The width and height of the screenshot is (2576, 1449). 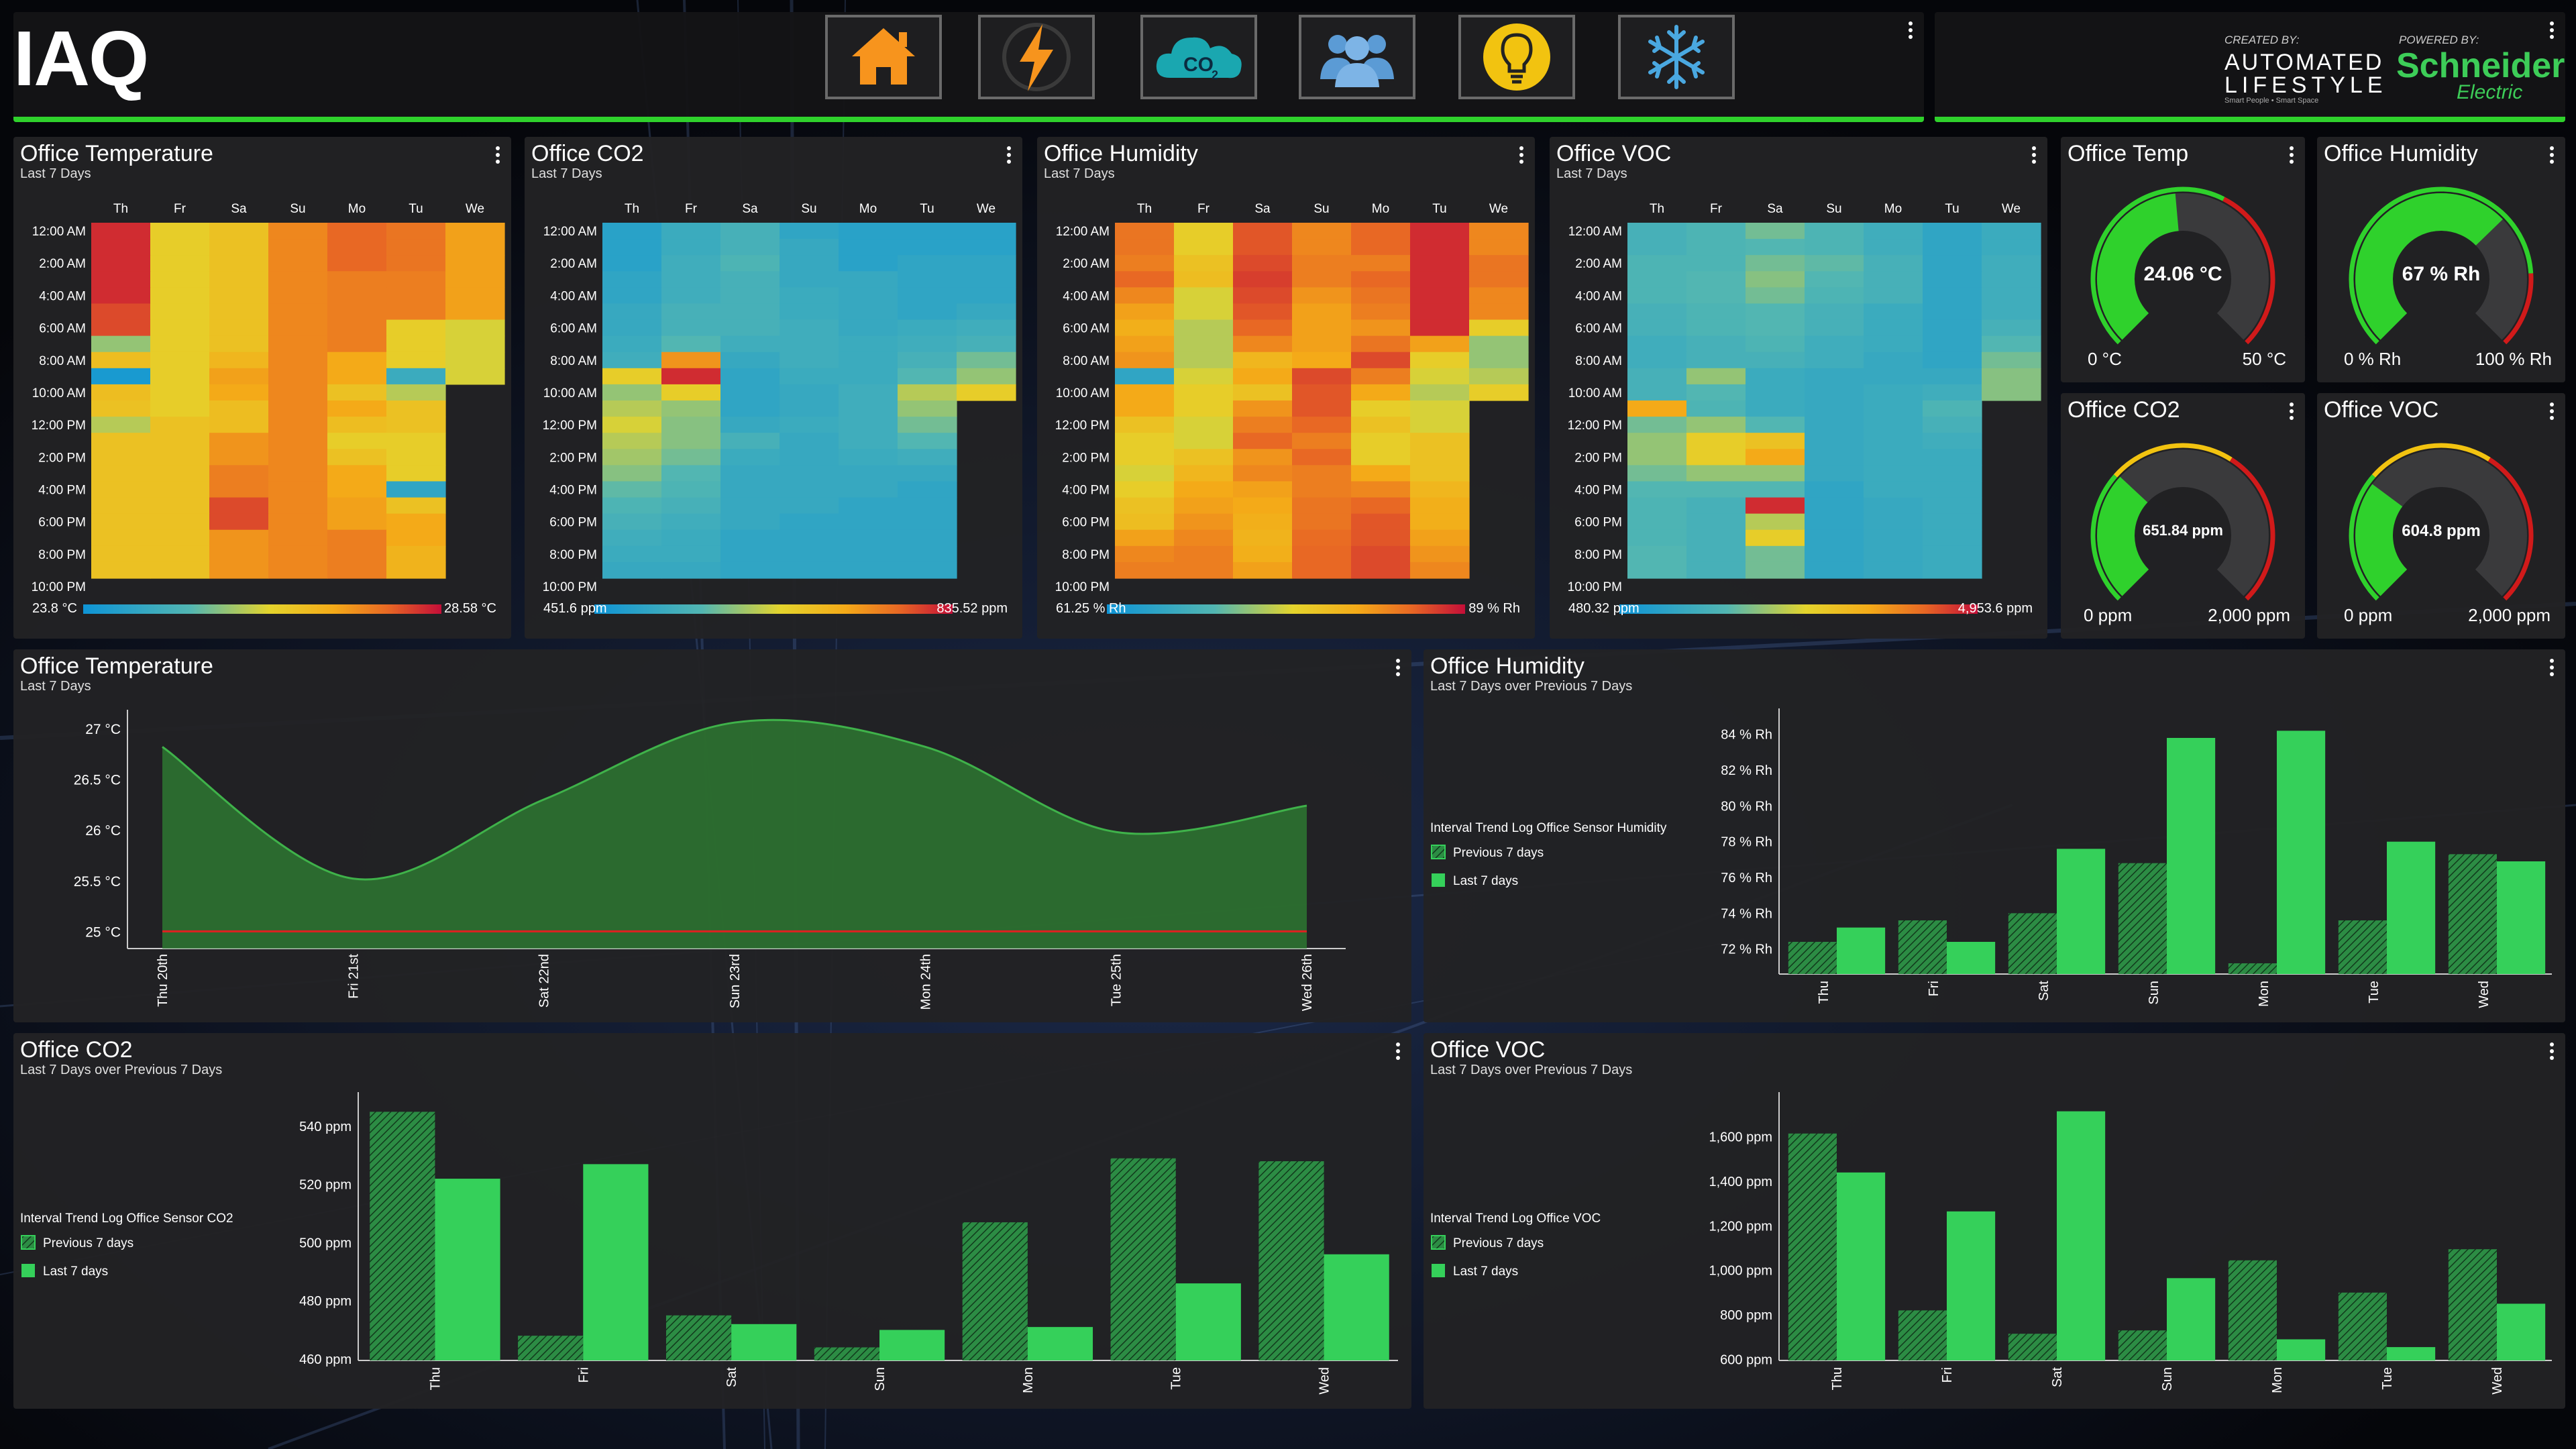 What do you see at coordinates (2182, 265) in the screenshot?
I see `gauge-dial` at bounding box center [2182, 265].